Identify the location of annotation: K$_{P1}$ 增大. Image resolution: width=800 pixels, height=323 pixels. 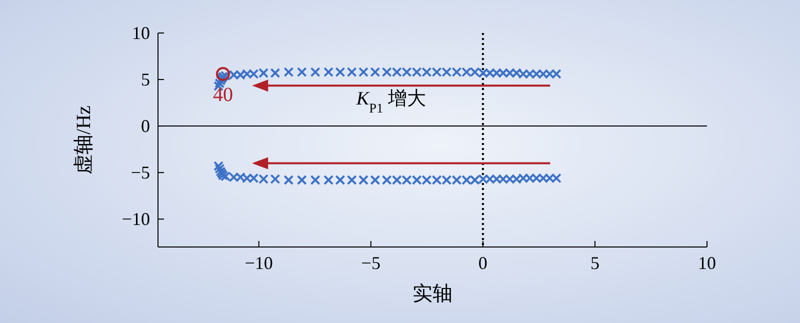
(390, 102).